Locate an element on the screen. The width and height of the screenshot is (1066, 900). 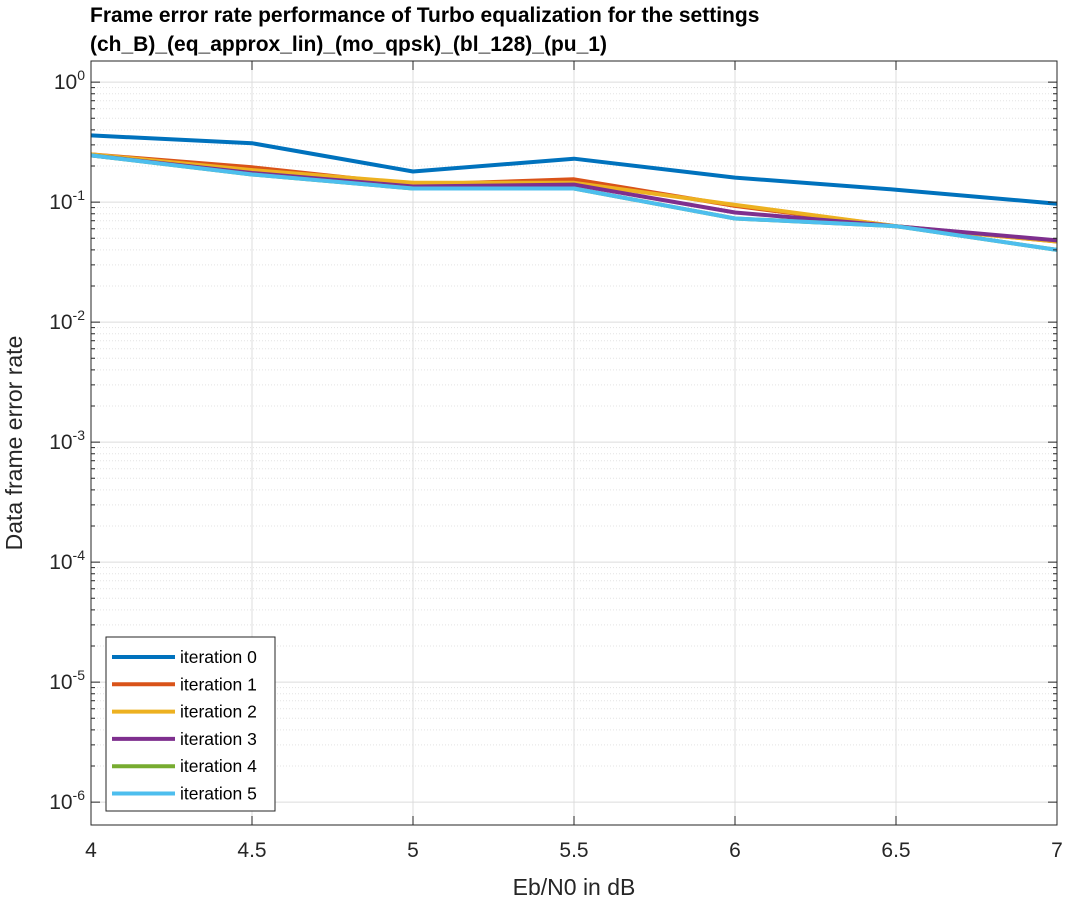
x-tick-label: 5.5 is located at coordinates (573, 850).